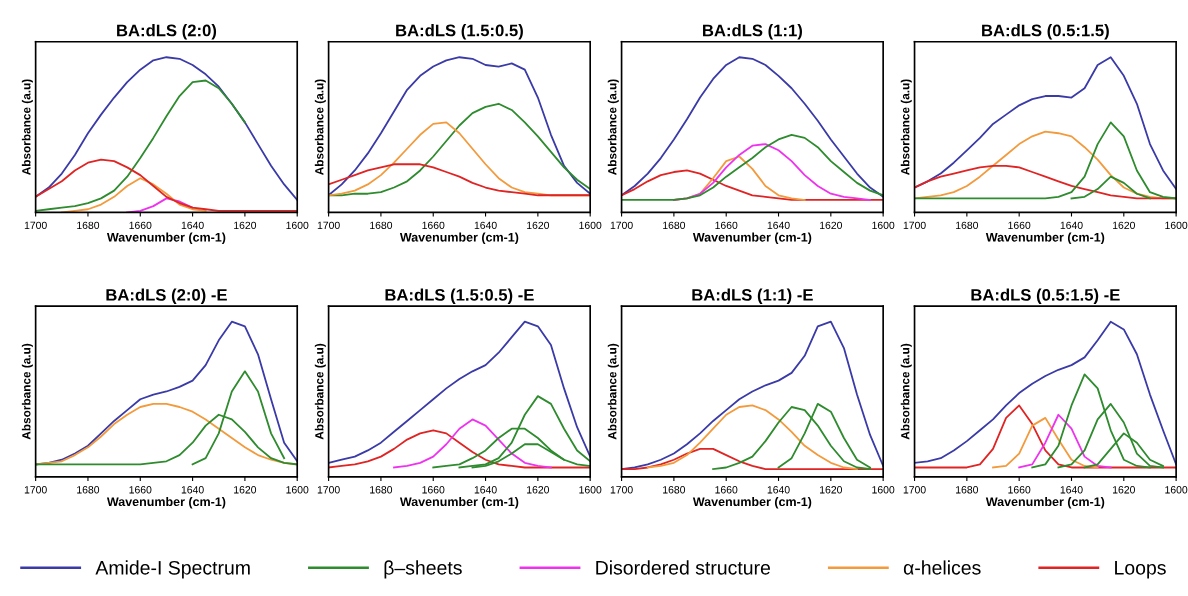 This screenshot has width=1188, height=596. I want to click on legend-label: β‒sheets, so click(423, 569).